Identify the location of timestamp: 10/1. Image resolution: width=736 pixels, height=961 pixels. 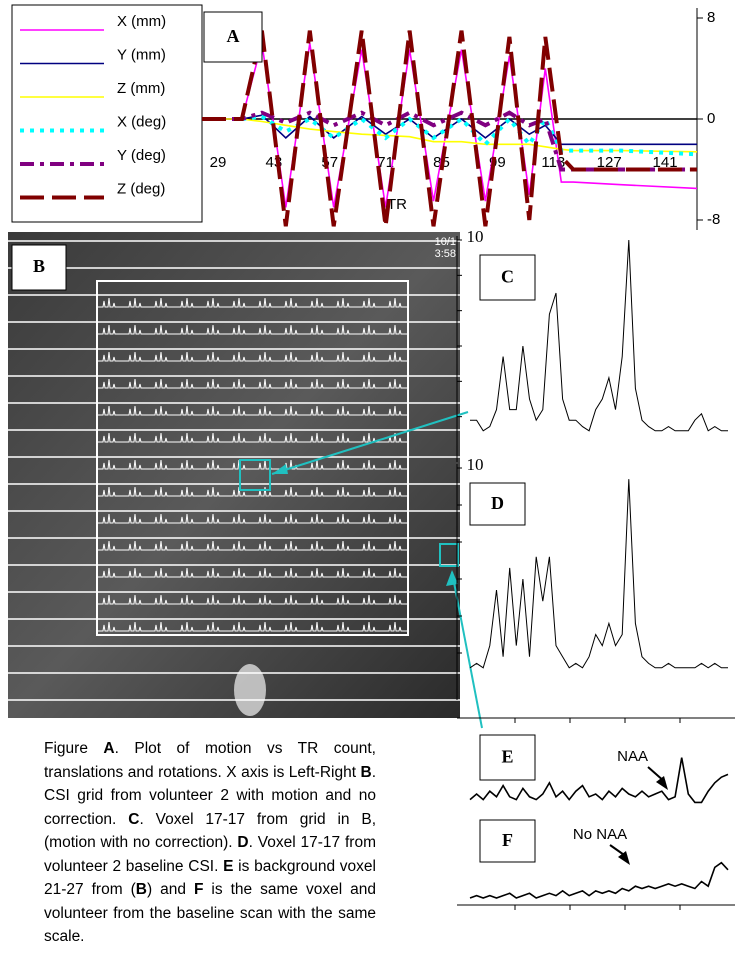
(445, 242).